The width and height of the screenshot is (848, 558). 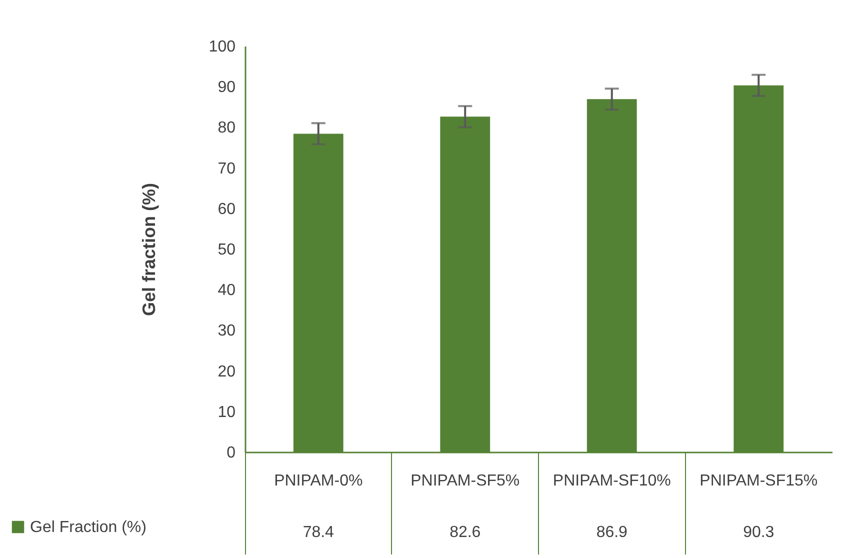 I want to click on data-label: 86.9, so click(x=612, y=532).